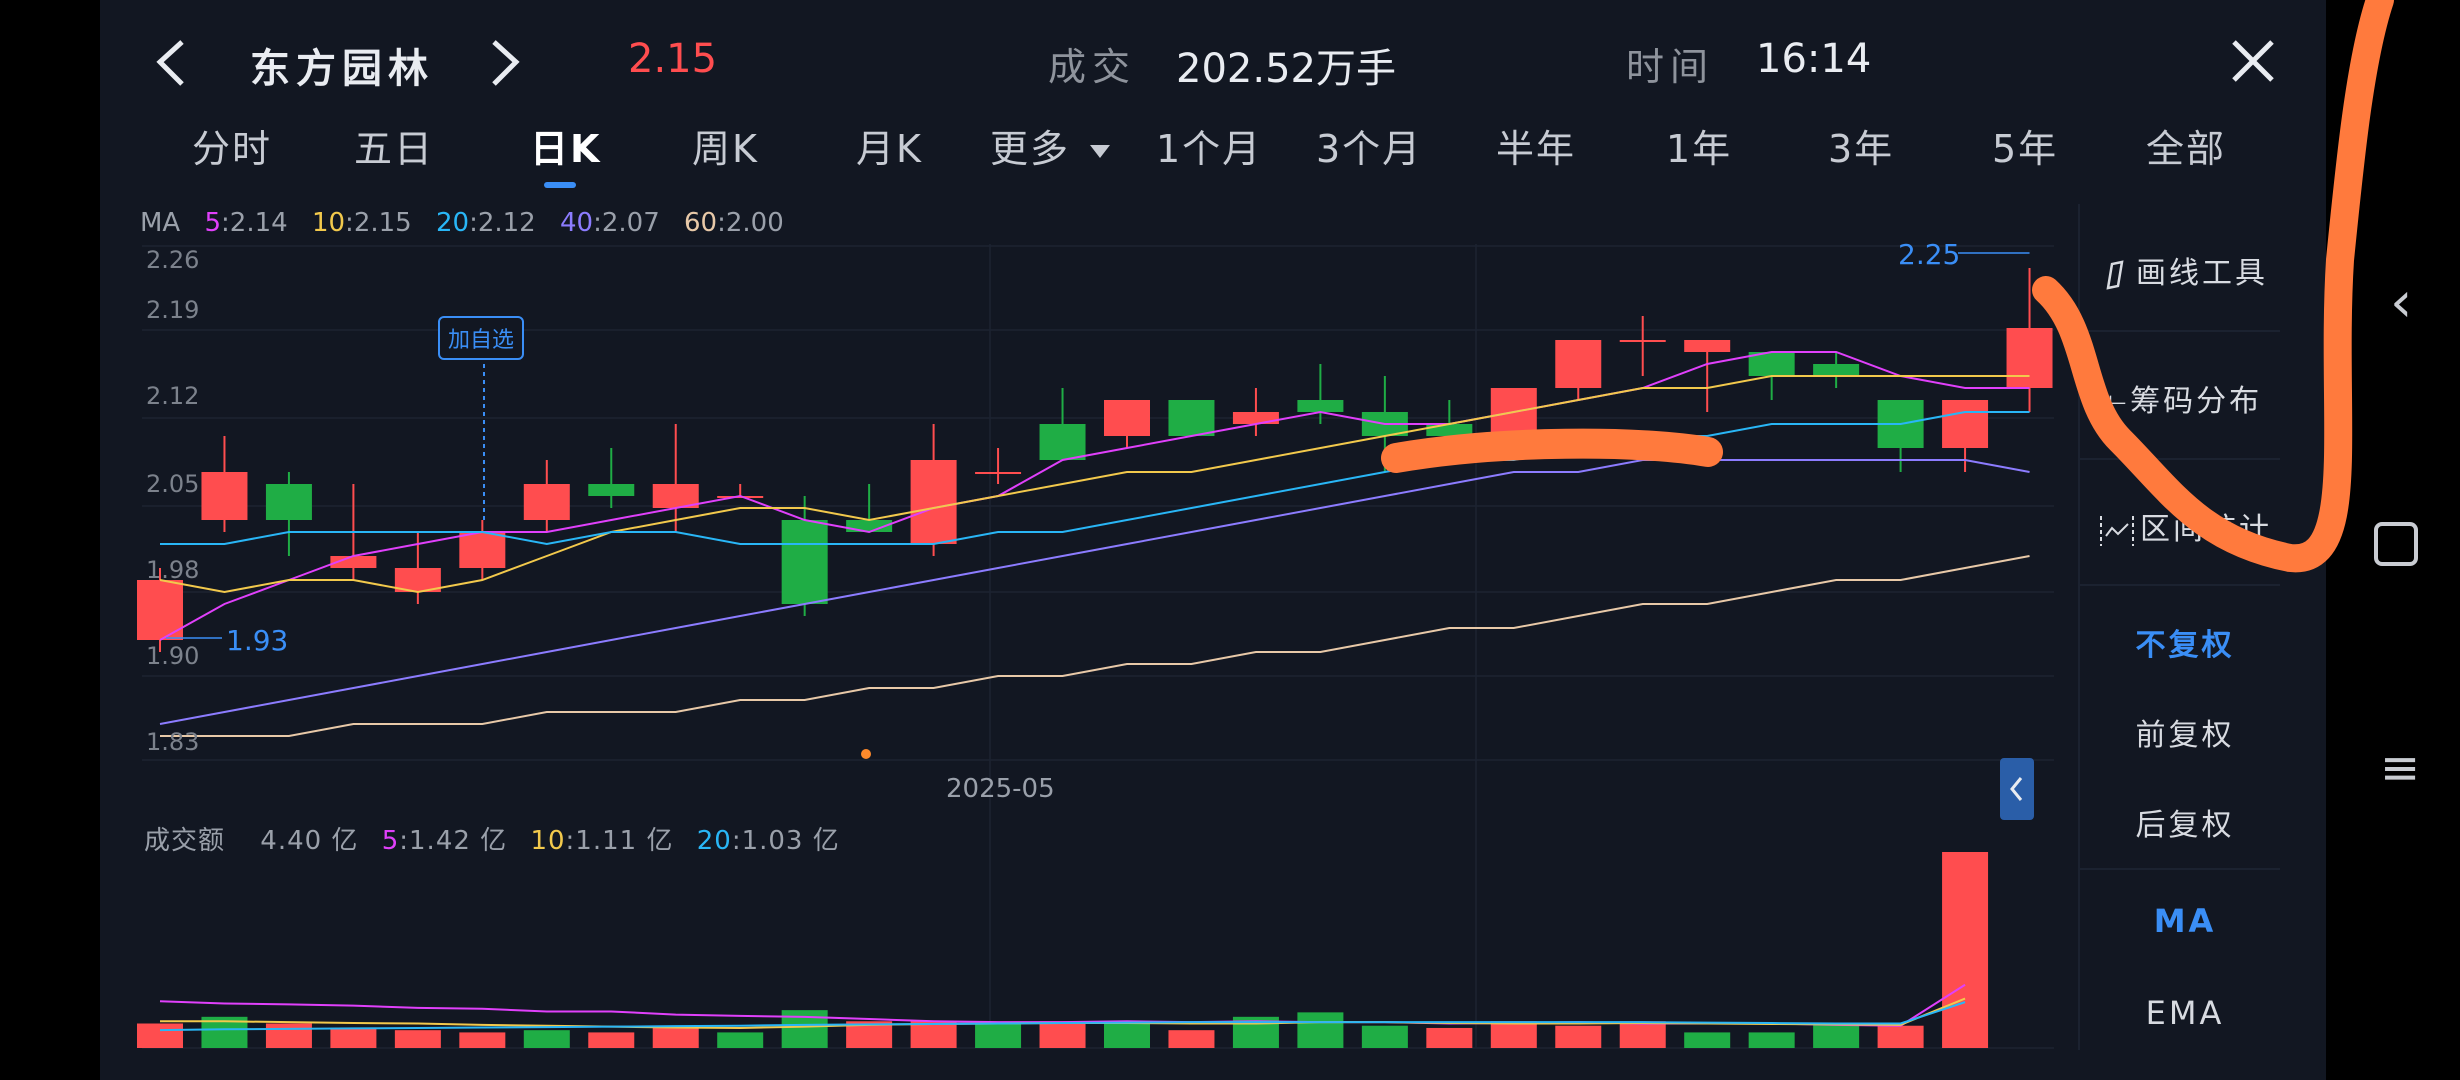 The height and width of the screenshot is (1080, 2460). I want to click on ma-indicator-option: MA, so click(2185, 921).